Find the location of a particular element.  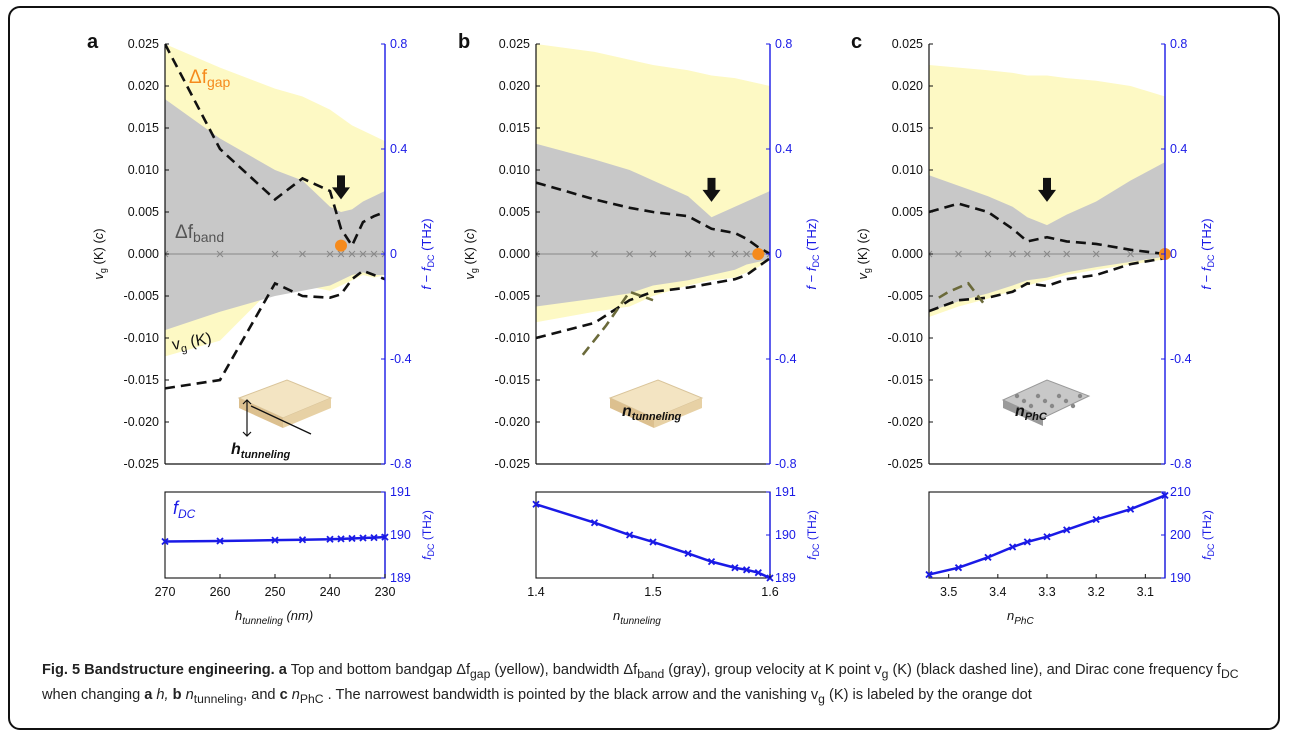

dfgap-label: Δfgap is located at coordinates (210, 78).